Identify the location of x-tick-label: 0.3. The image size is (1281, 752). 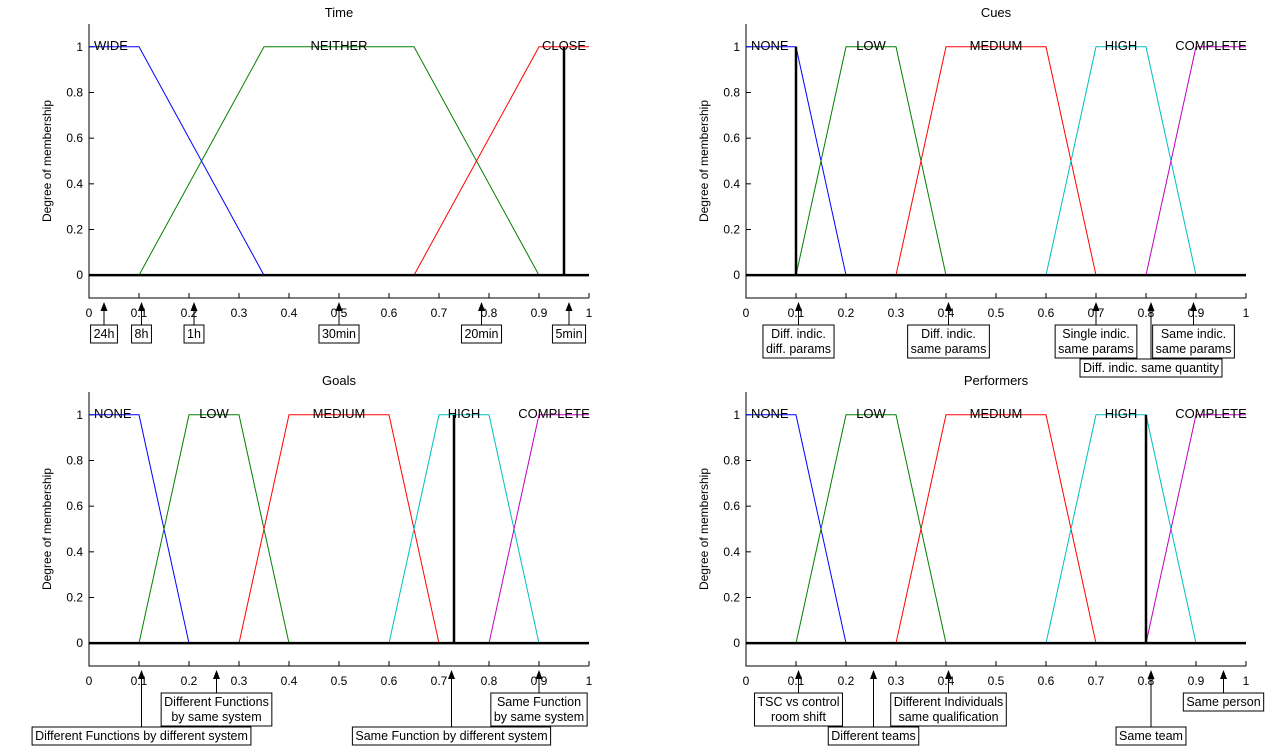
(239, 313).